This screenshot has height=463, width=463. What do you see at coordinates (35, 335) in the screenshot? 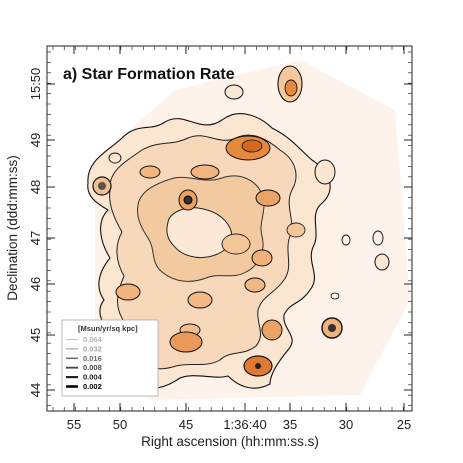
I see `y-tick-label: 45` at bounding box center [35, 335].